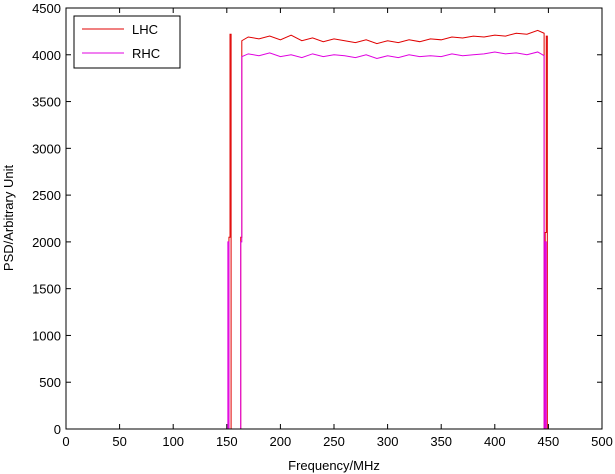  Describe the element at coordinates (227, 441) in the screenshot. I see `x-tick-label: 150` at that location.